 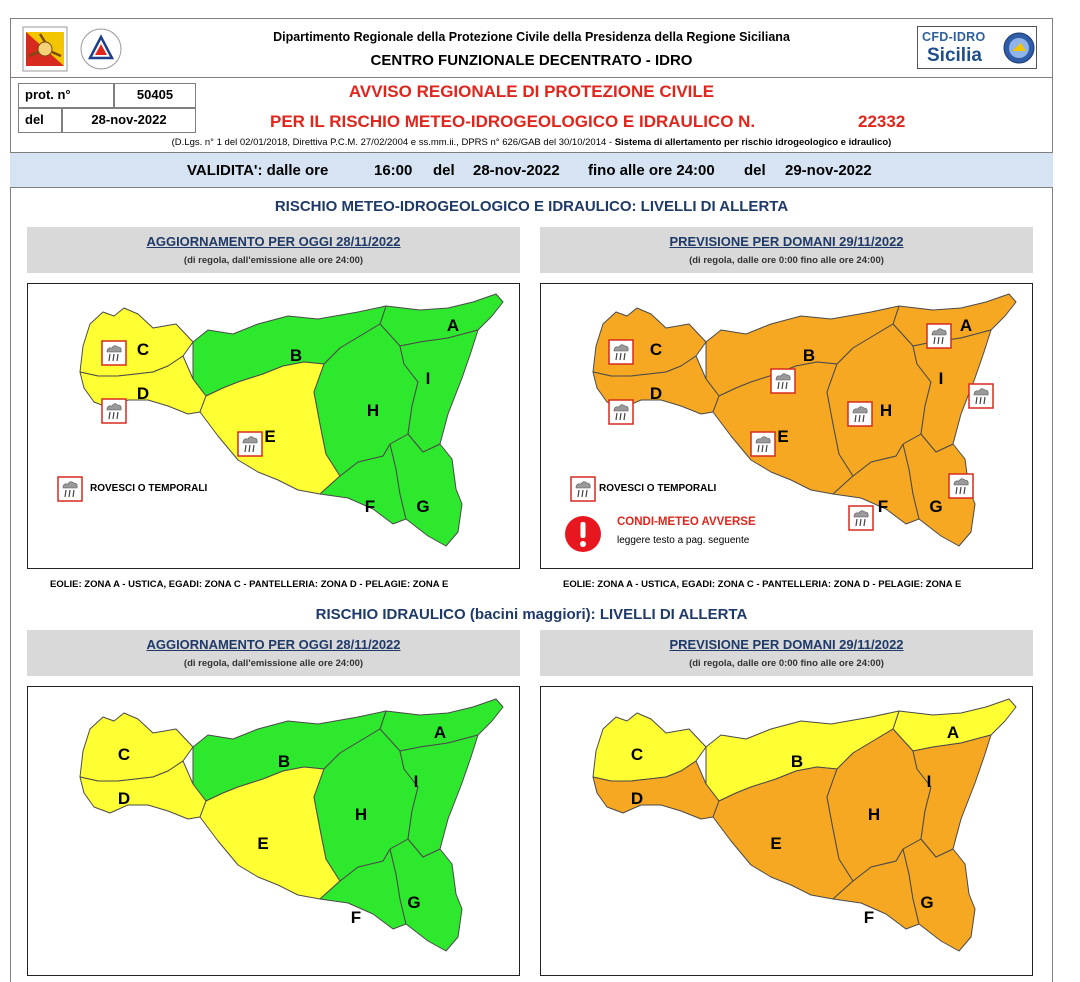 I want to click on validity-start-time: 16:00, so click(x=393, y=170).